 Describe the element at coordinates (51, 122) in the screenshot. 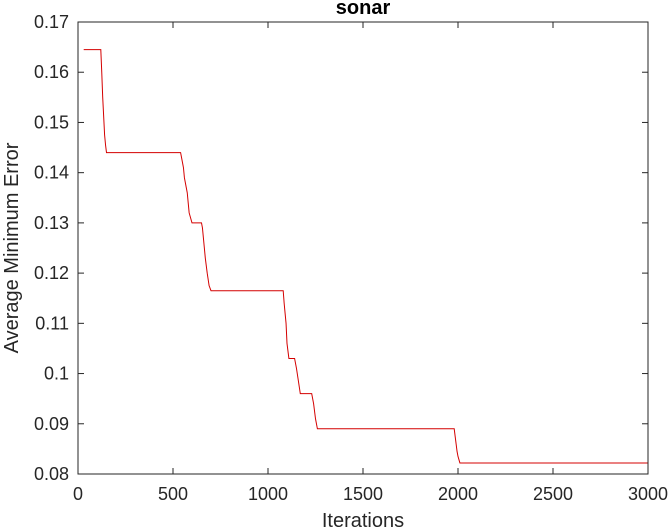

I see `y-tick-label: 0.15` at that location.